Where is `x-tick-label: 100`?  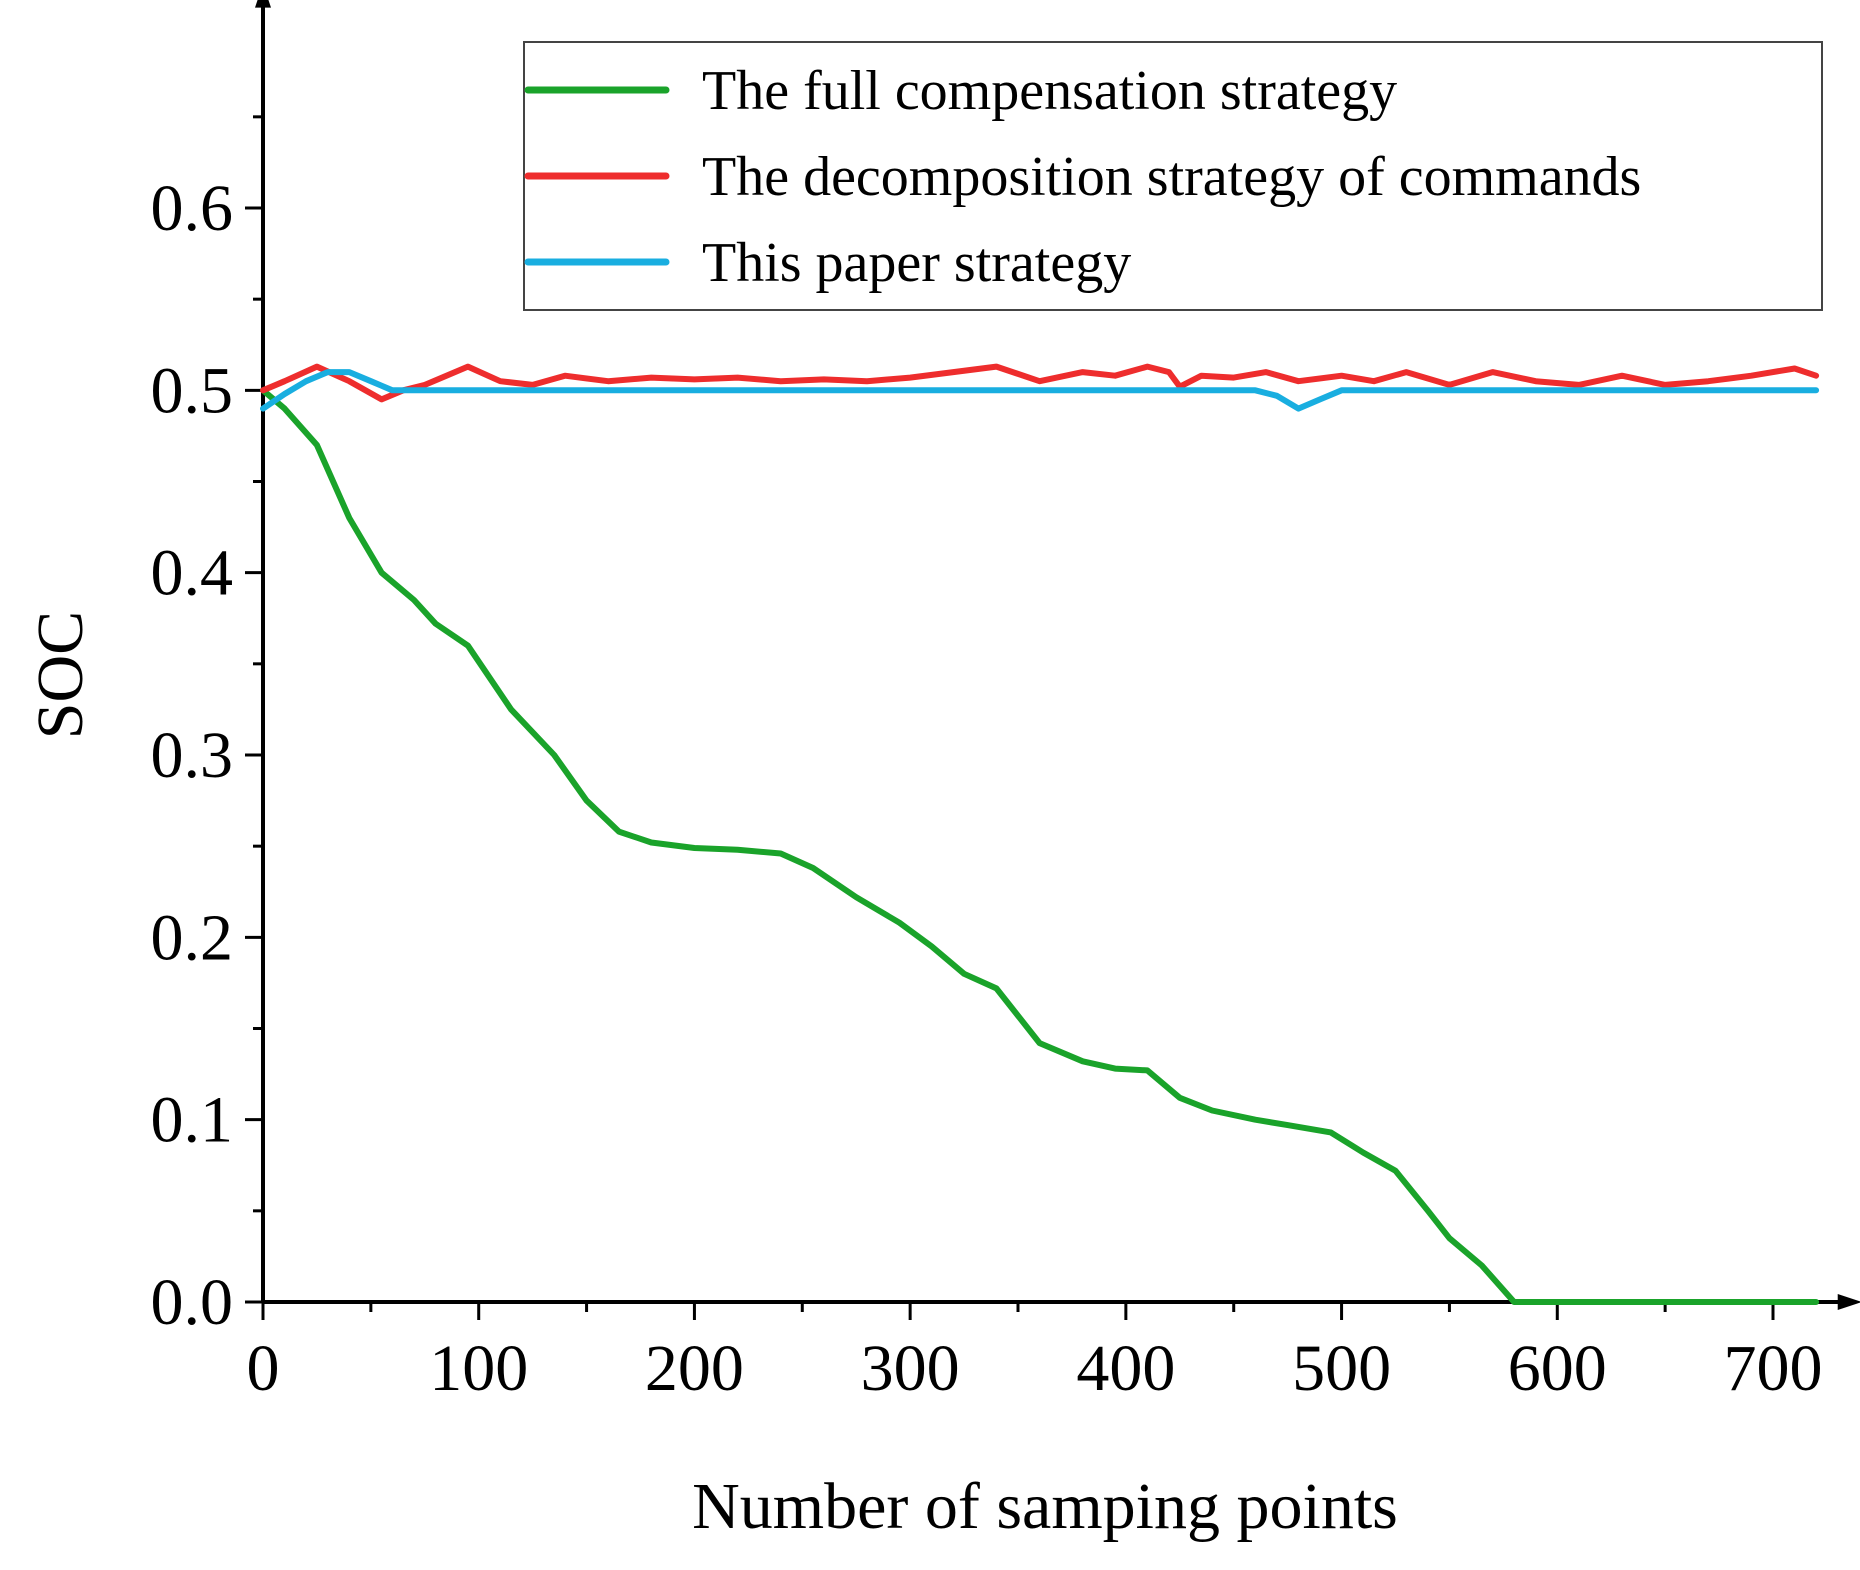 x-tick-label: 100 is located at coordinates (478, 1368).